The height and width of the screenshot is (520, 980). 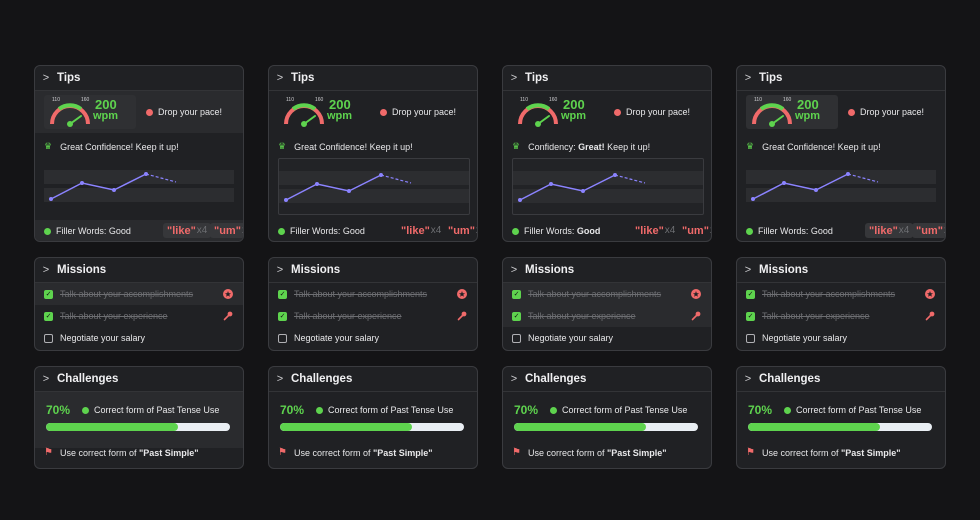 I want to click on filler-word: "like", so click(x=649, y=230).